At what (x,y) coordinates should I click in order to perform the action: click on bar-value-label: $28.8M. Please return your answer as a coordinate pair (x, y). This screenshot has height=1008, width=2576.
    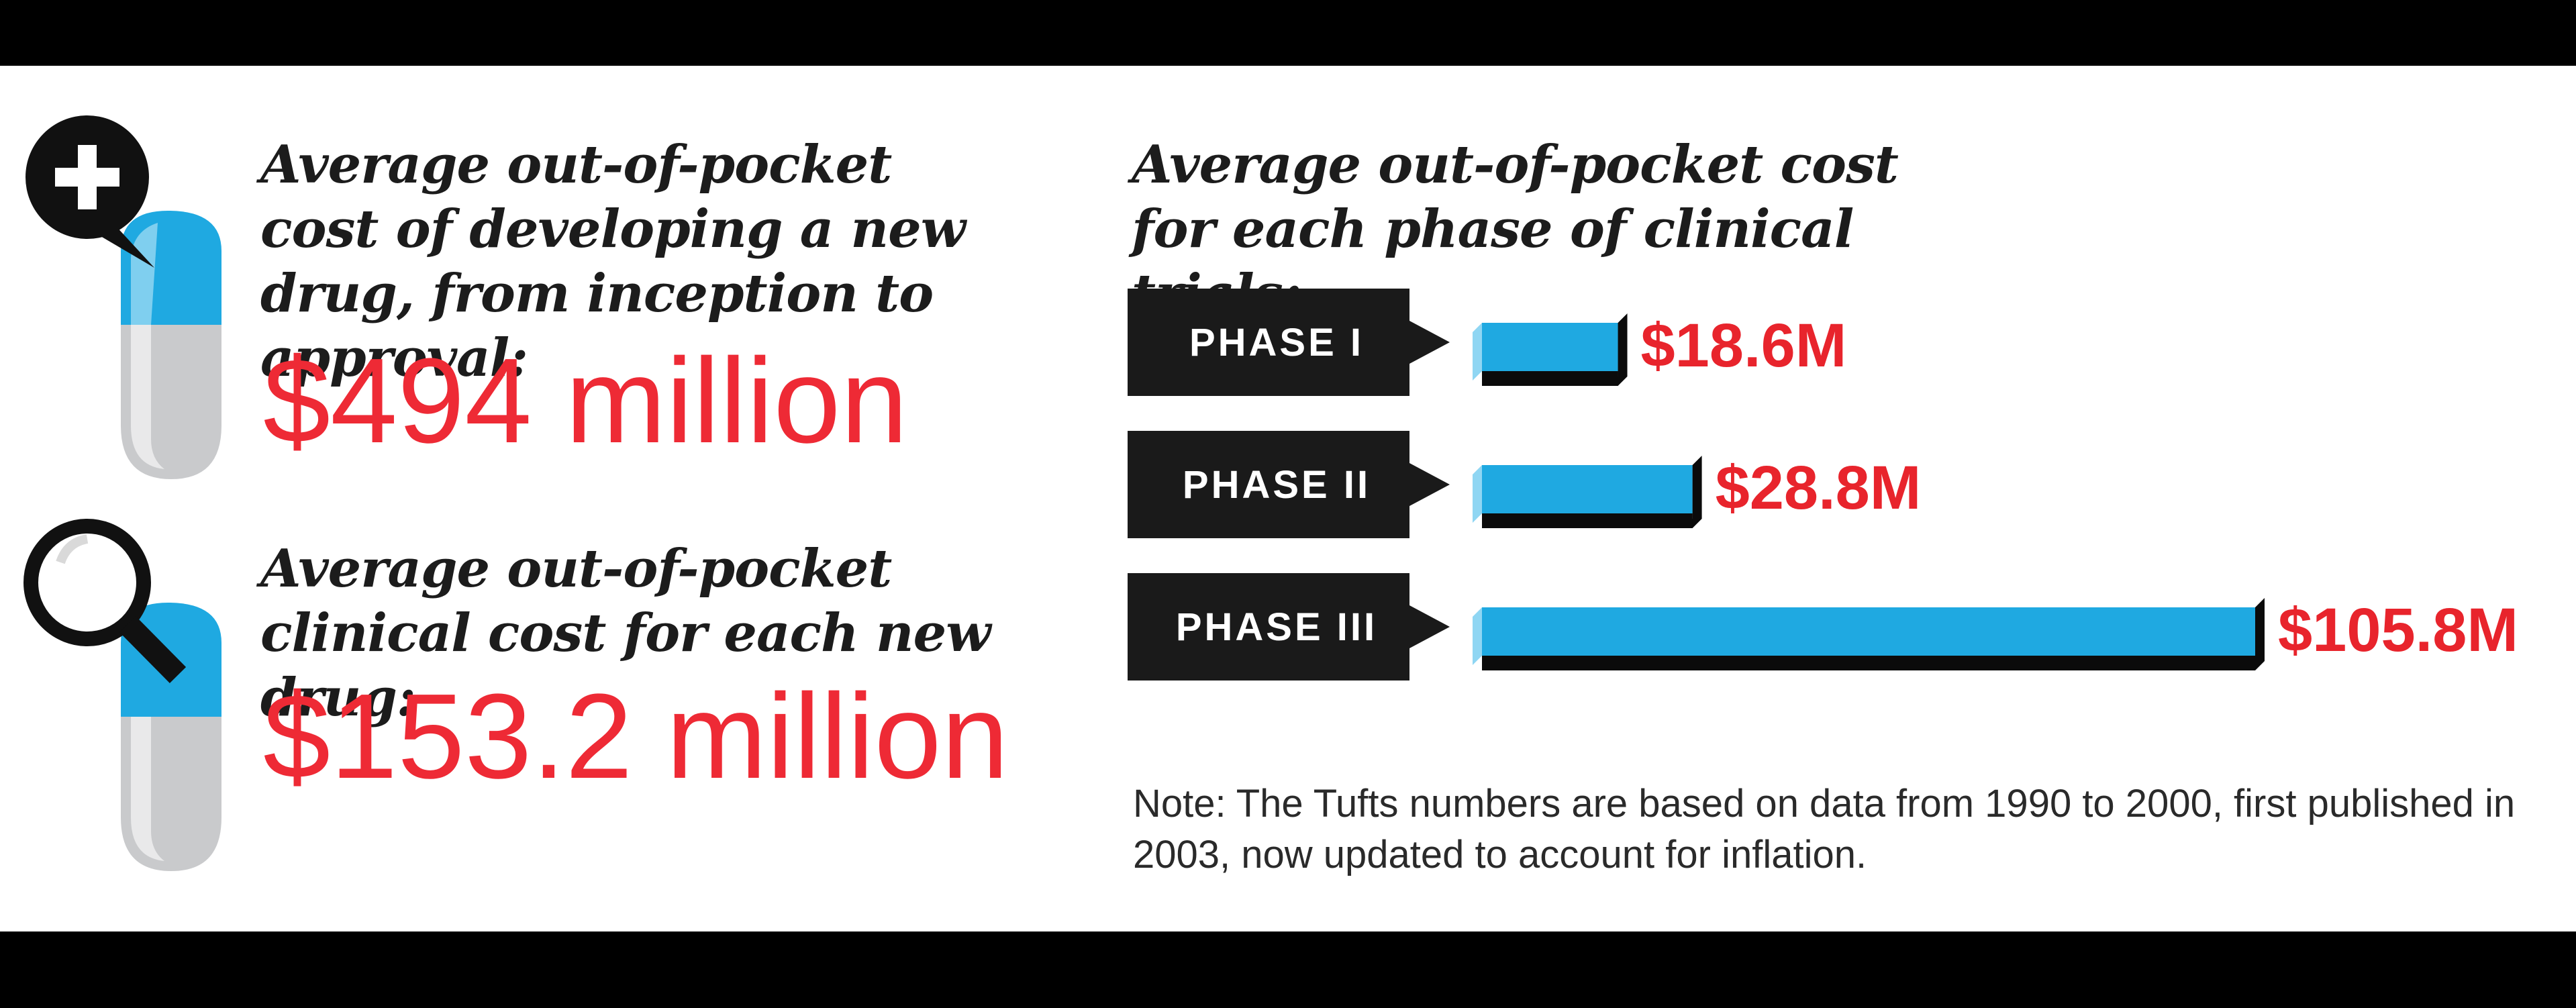
    Looking at the image, I should click on (1819, 488).